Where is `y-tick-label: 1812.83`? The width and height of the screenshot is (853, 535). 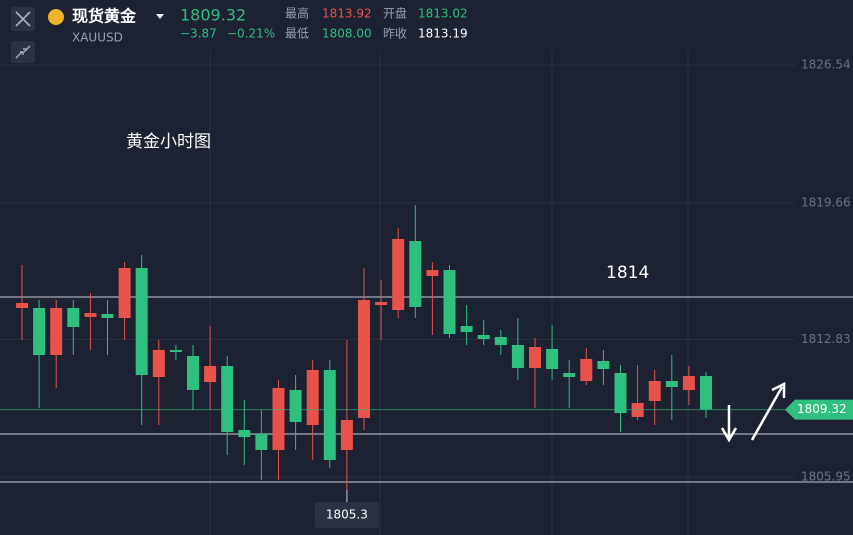 y-tick-label: 1812.83 is located at coordinates (826, 339).